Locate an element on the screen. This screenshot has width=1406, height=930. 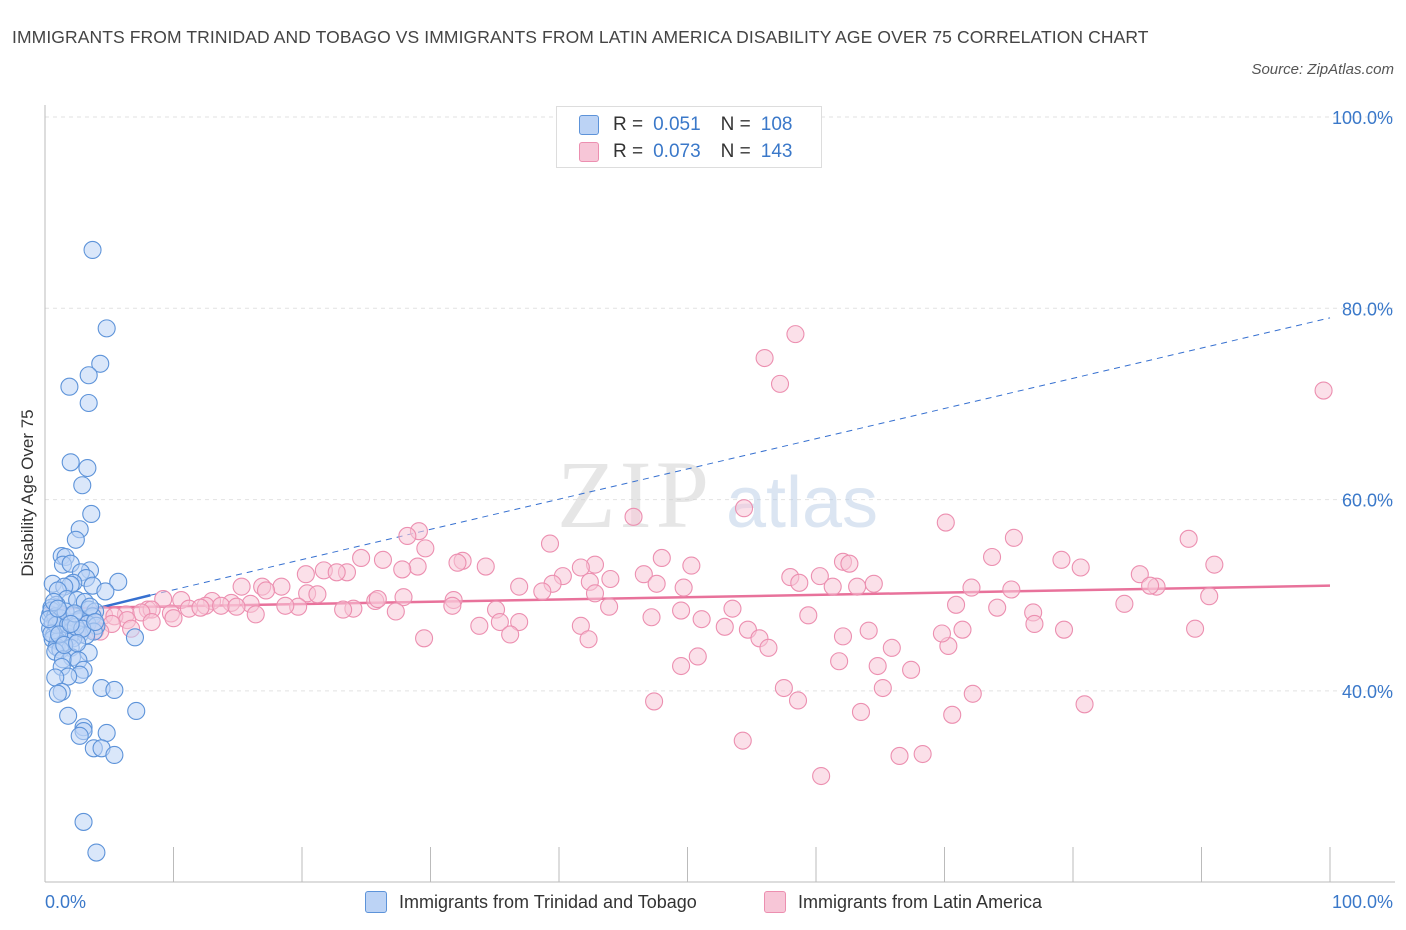
y-axis-label: Disability Age Over 75 is located at coordinates (27, 492).